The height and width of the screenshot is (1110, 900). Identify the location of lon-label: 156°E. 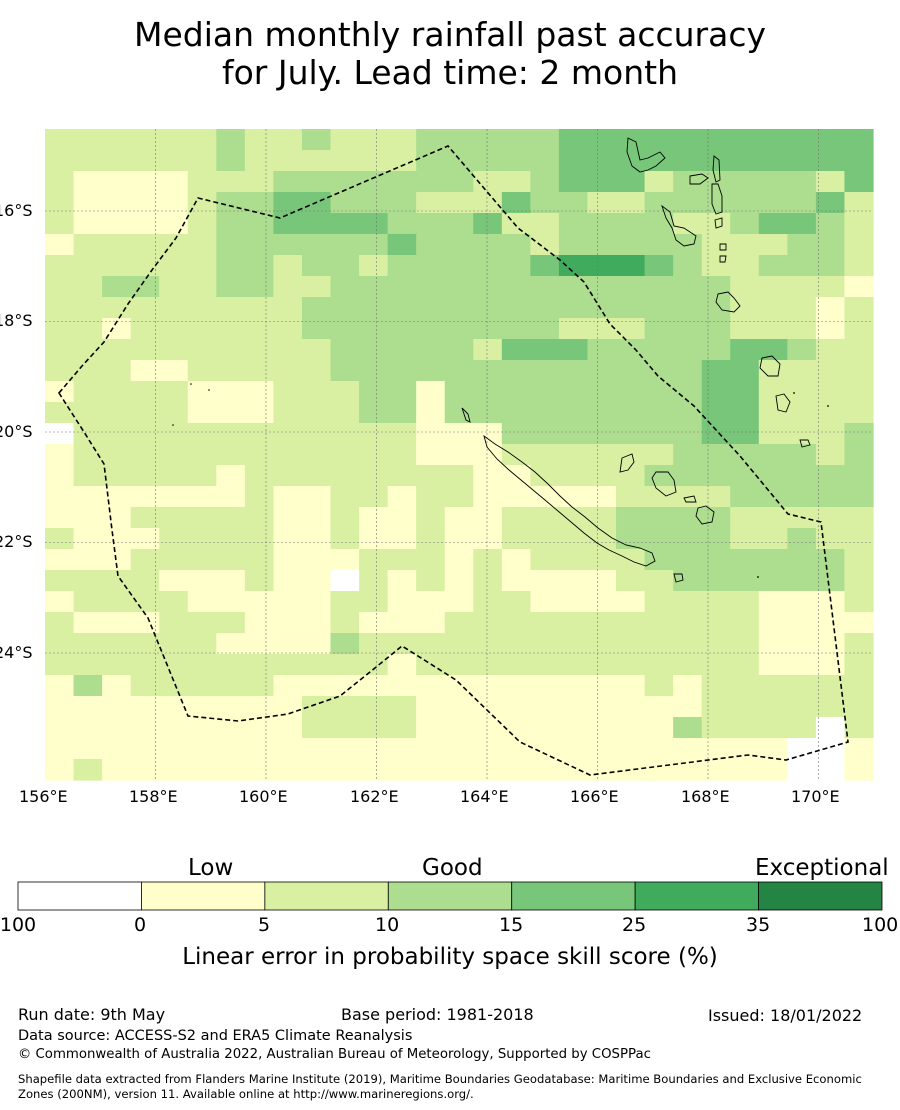
(43, 796).